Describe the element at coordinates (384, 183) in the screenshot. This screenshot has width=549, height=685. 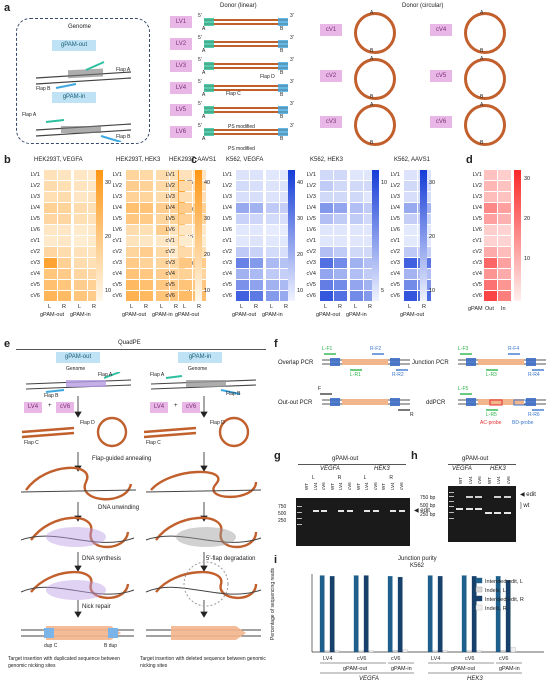
I see `colorbar-tick: 10` at that location.